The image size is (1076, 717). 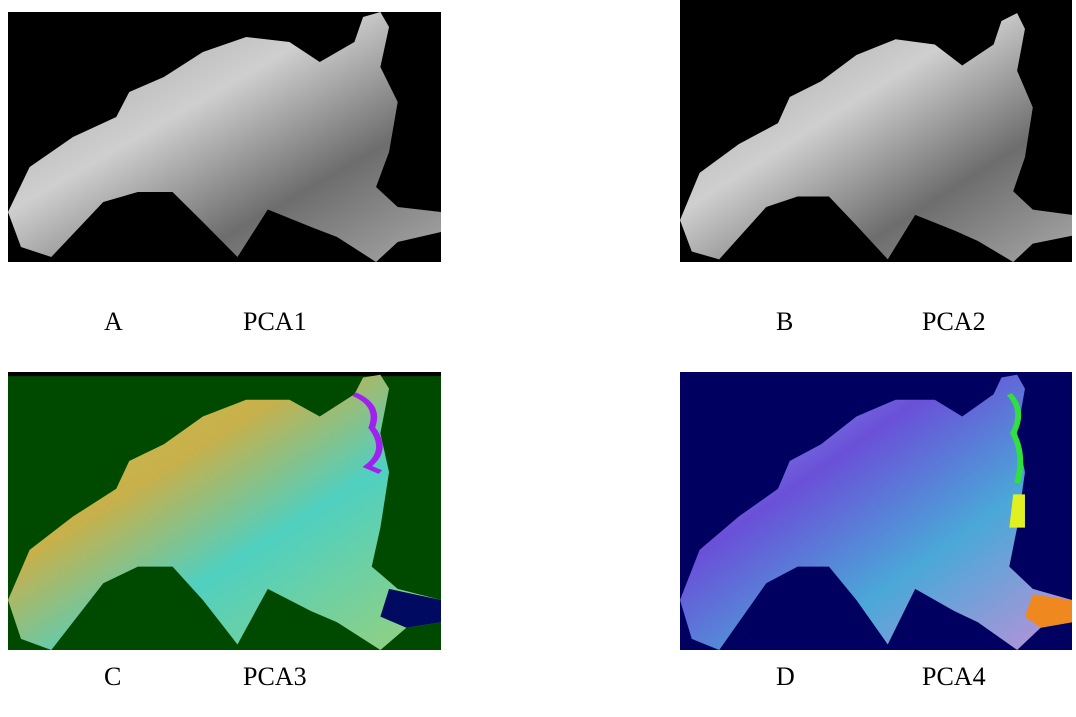 I want to click on image-b, so click(x=876, y=131).